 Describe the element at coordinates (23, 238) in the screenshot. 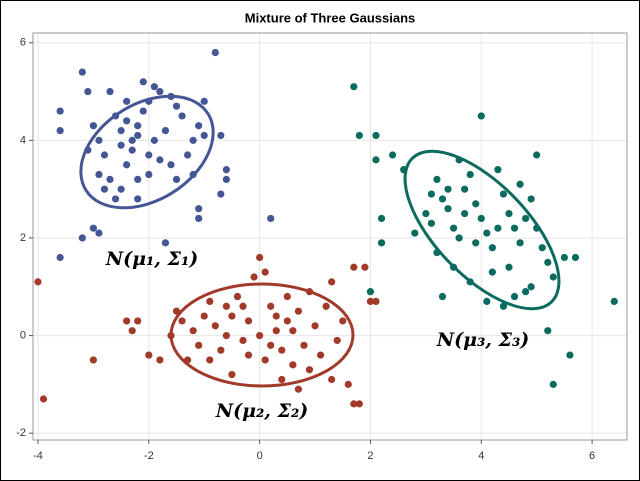

I see `y-tick-label: 2` at that location.